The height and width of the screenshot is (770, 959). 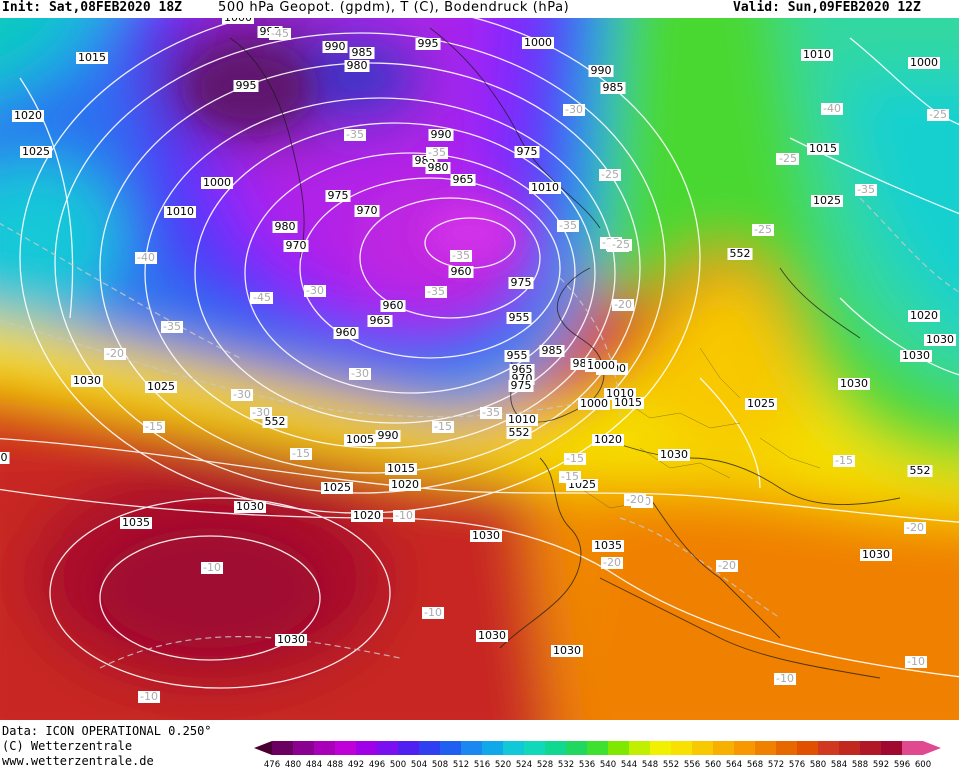 What do you see at coordinates (566, 765) in the screenshot?
I see `colorbar-tick-label: 532` at bounding box center [566, 765].